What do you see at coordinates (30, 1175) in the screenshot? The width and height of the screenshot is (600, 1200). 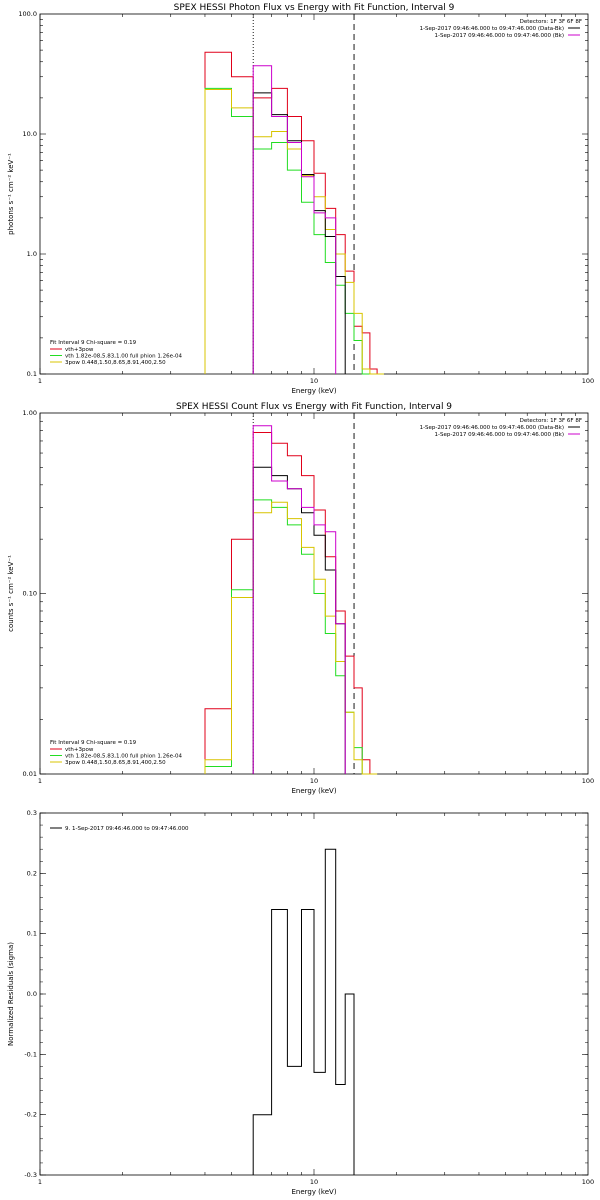 I see `y-tick-label: -0.3` at bounding box center [30, 1175].